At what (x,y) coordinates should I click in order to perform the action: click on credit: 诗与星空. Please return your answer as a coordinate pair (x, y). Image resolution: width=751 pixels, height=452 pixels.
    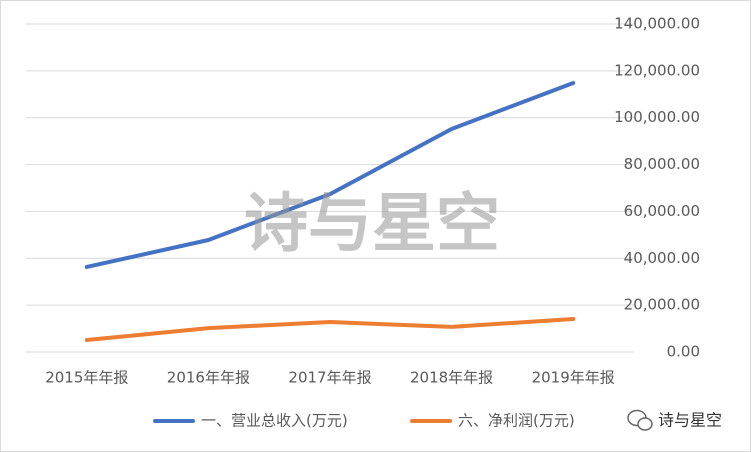
    Looking at the image, I should click on (690, 420).